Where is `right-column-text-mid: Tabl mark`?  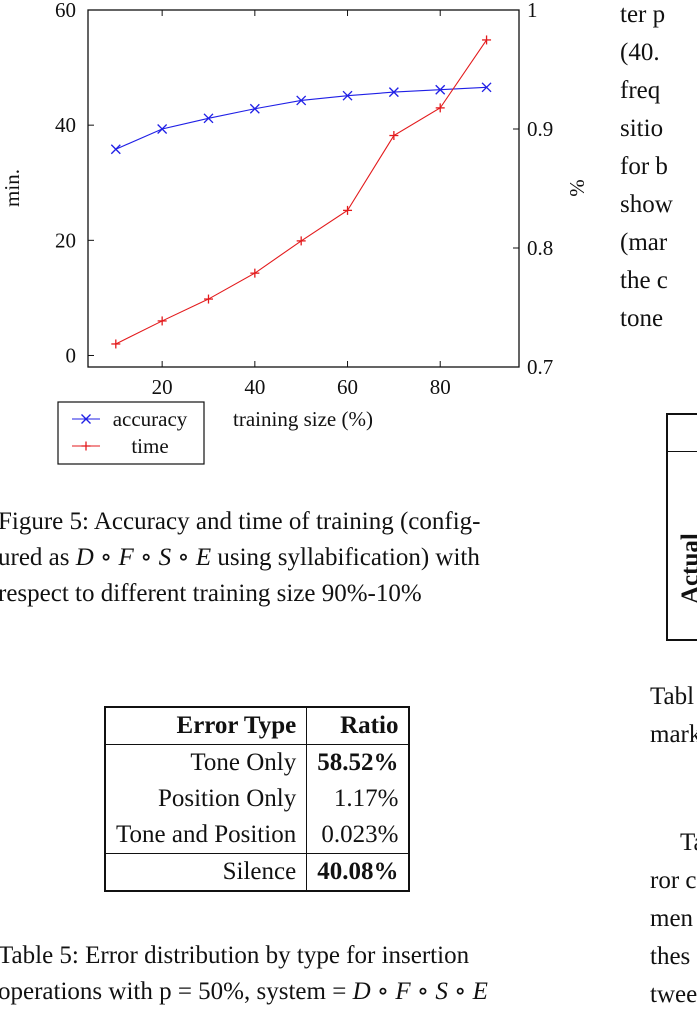
right-column-text-mid: Tabl mark is located at coordinates (673, 716).